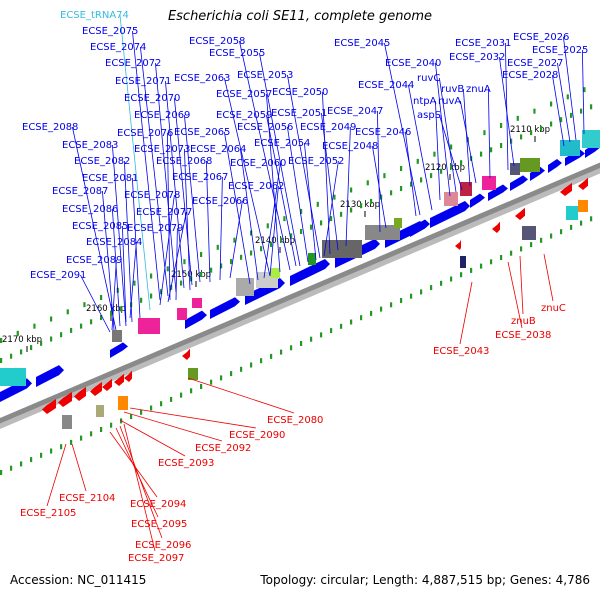 This screenshot has height=600, width=600. Describe the element at coordinates (50, 127) in the screenshot. I see `forward-gene-label: ECSE_2088` at that location.